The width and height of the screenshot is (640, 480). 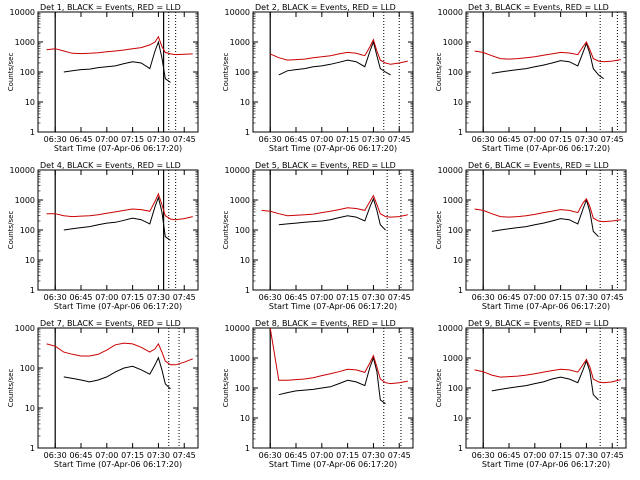 What do you see at coordinates (110, 323) in the screenshot?
I see `panel-title: Det 7, BLACK = Events, RED = LLD` at bounding box center [110, 323].